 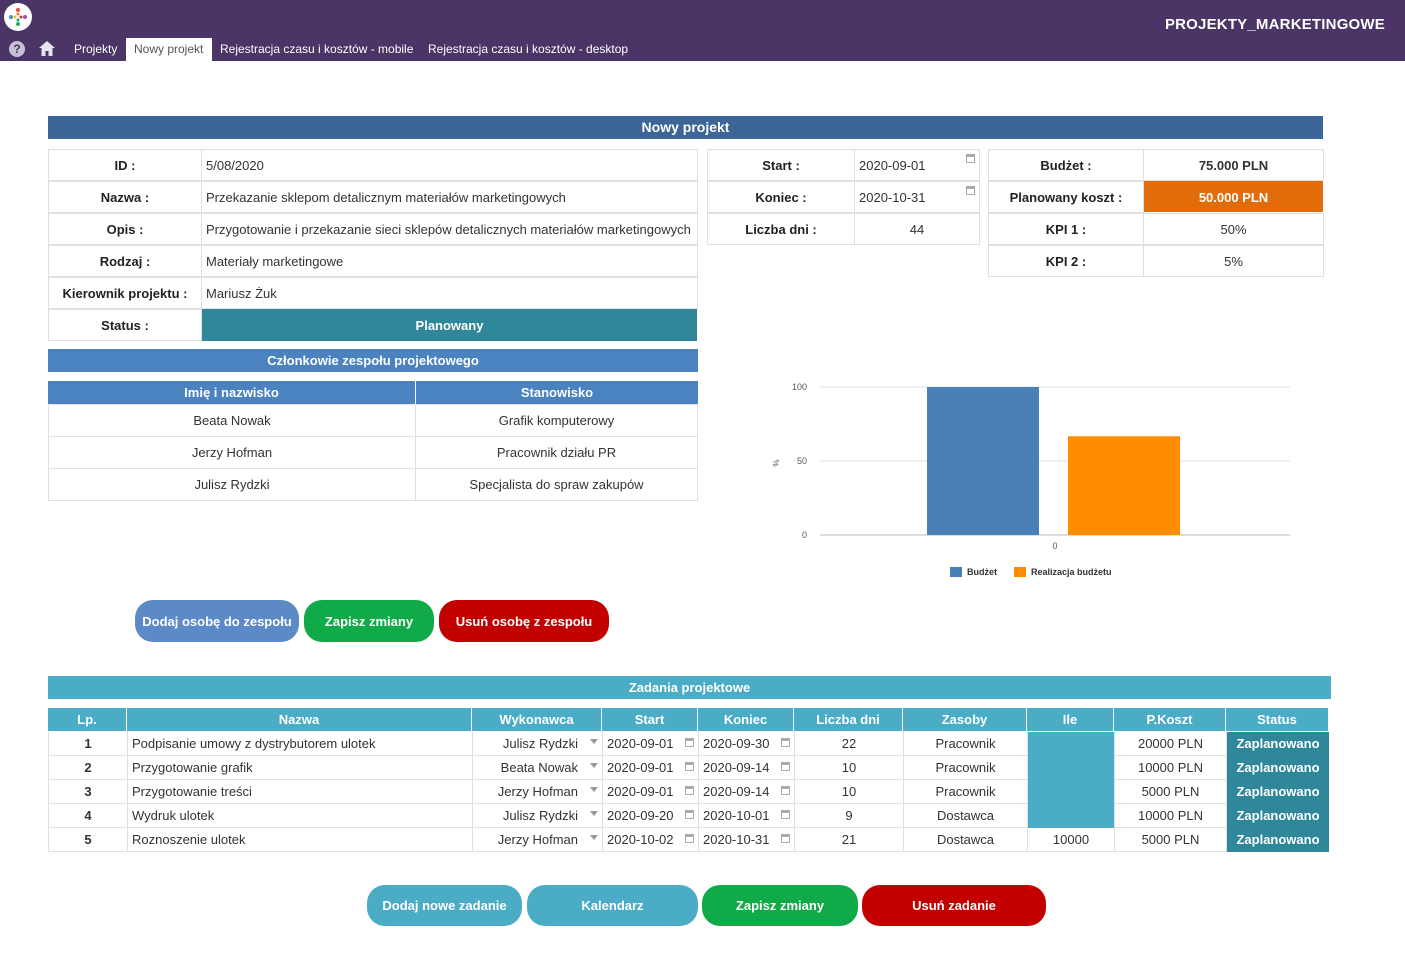 What do you see at coordinates (47, 48) in the screenshot?
I see `home-icon` at bounding box center [47, 48].